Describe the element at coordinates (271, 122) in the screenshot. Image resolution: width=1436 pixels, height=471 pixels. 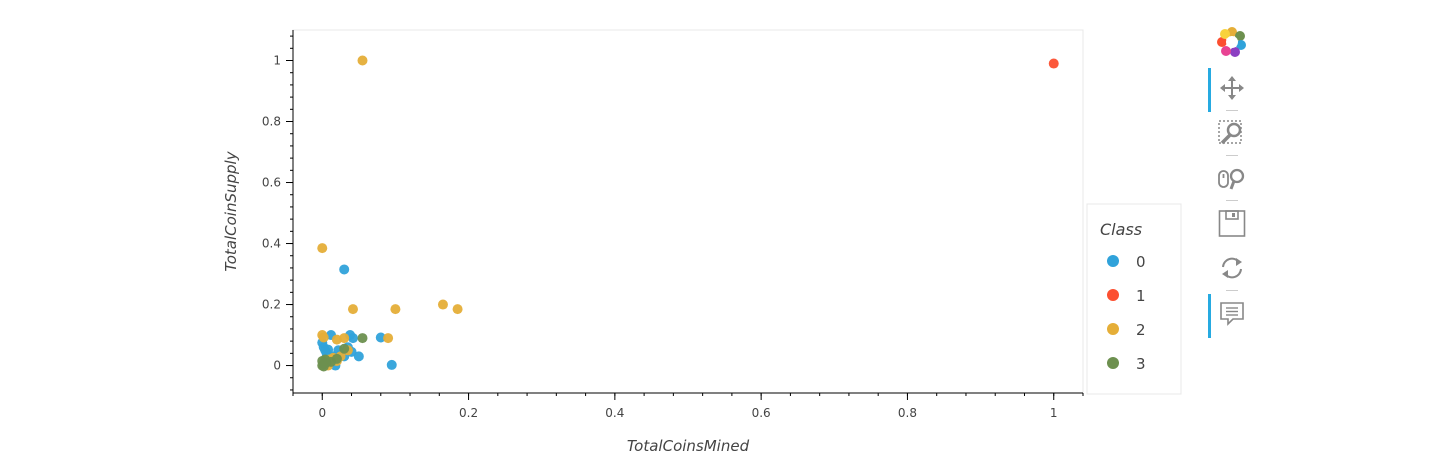
I see `y-tick-label: 0.8` at that location.